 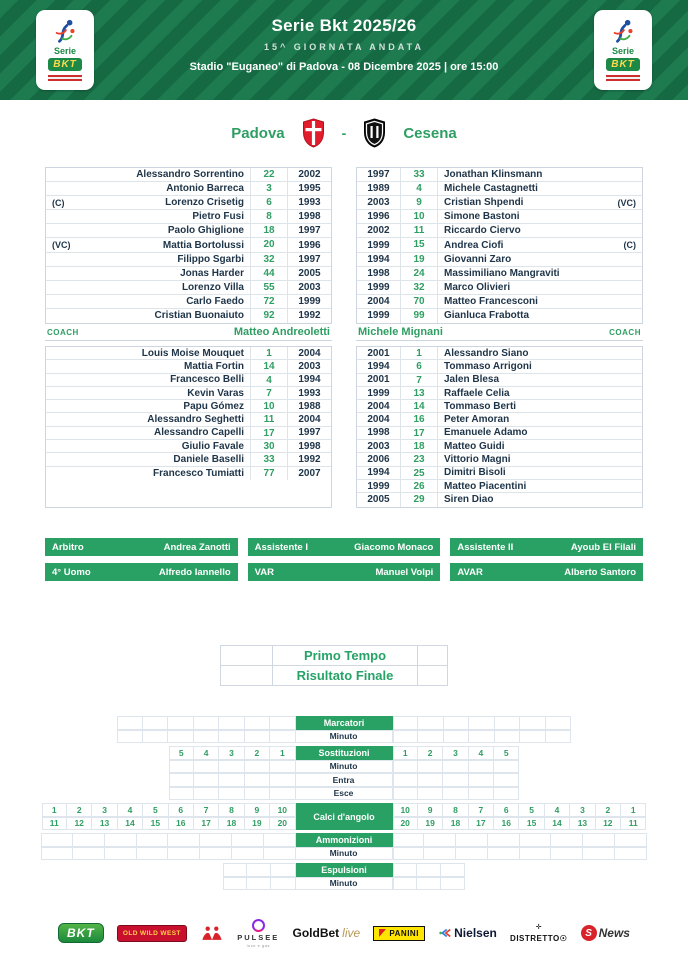 What do you see at coordinates (475, 473) in the screenshot?
I see `player-name: Dimitri Bisoli` at bounding box center [475, 473].